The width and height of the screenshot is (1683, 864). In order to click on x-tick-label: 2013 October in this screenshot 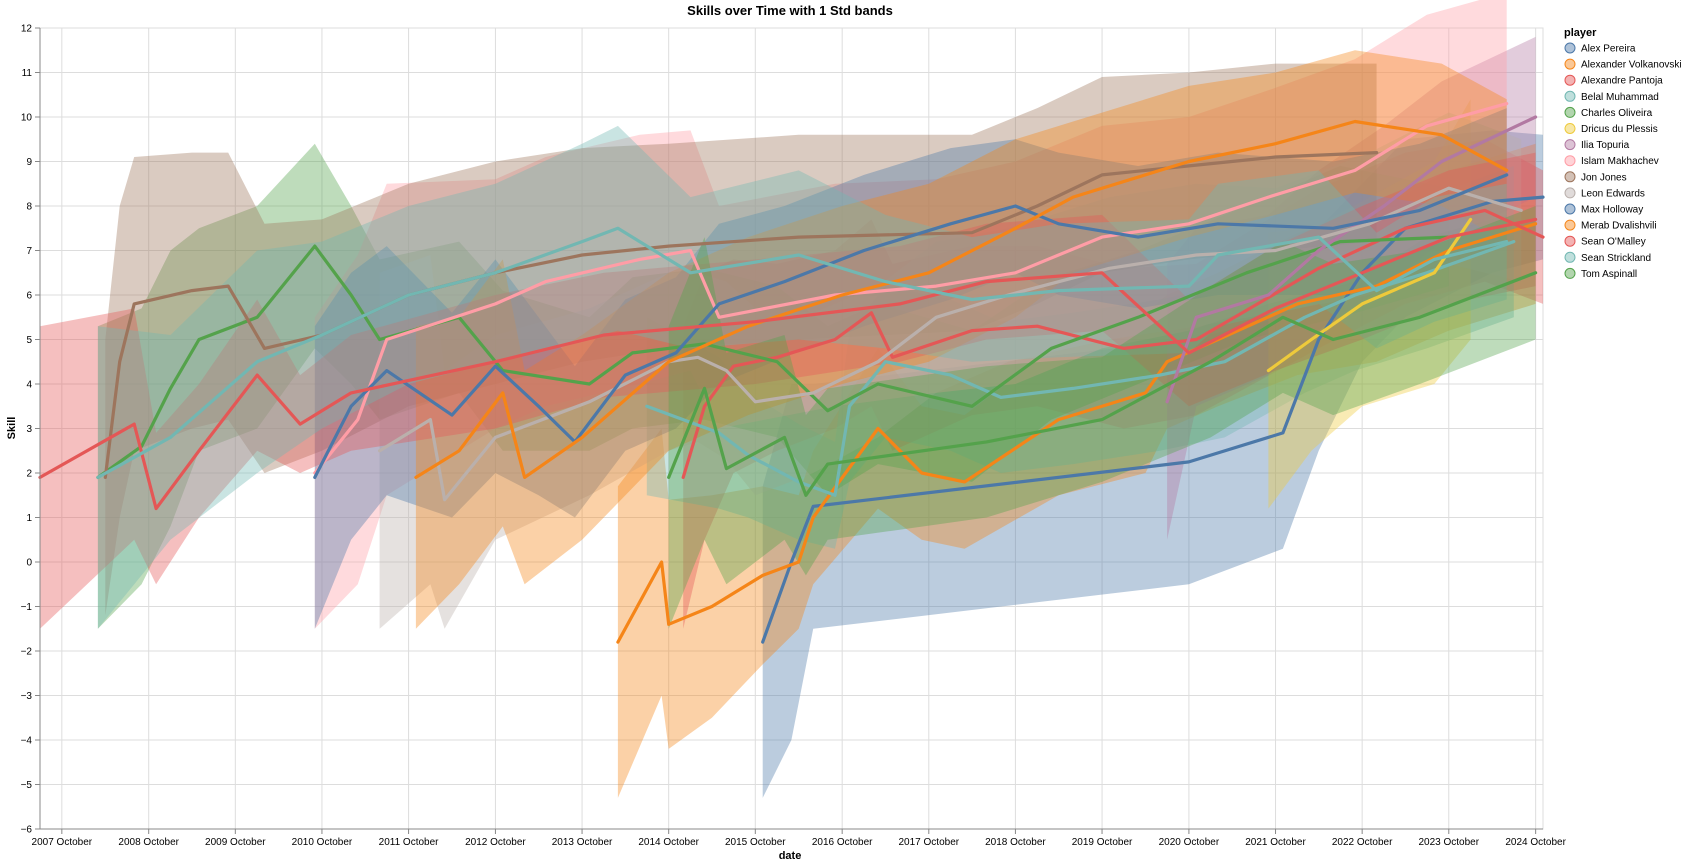, I will do `click(582, 842)`.